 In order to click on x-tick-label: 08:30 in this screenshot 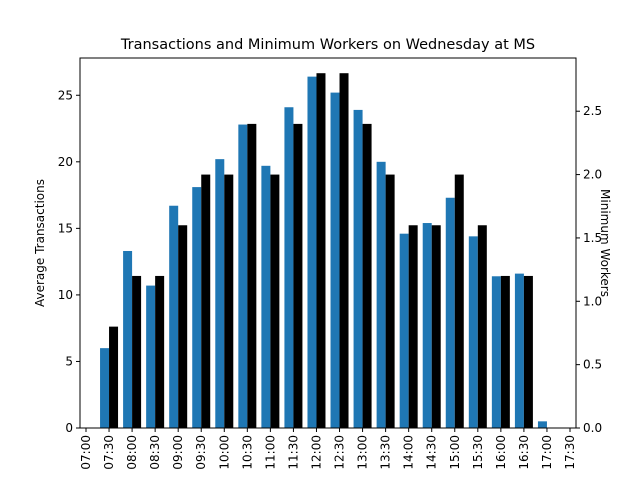, I will do `click(155, 452)`.